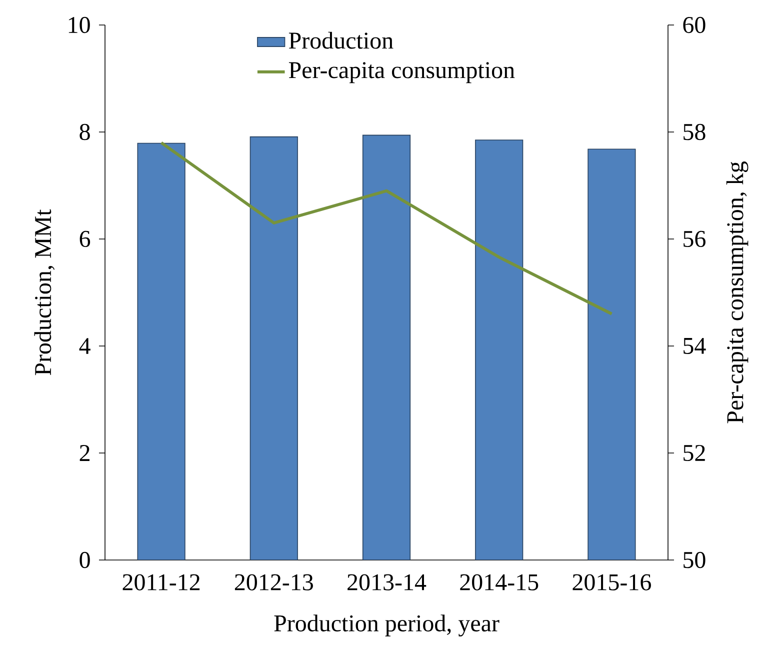  What do you see at coordinates (611, 582) in the screenshot?
I see `x-tick-label: 2015-16` at bounding box center [611, 582].